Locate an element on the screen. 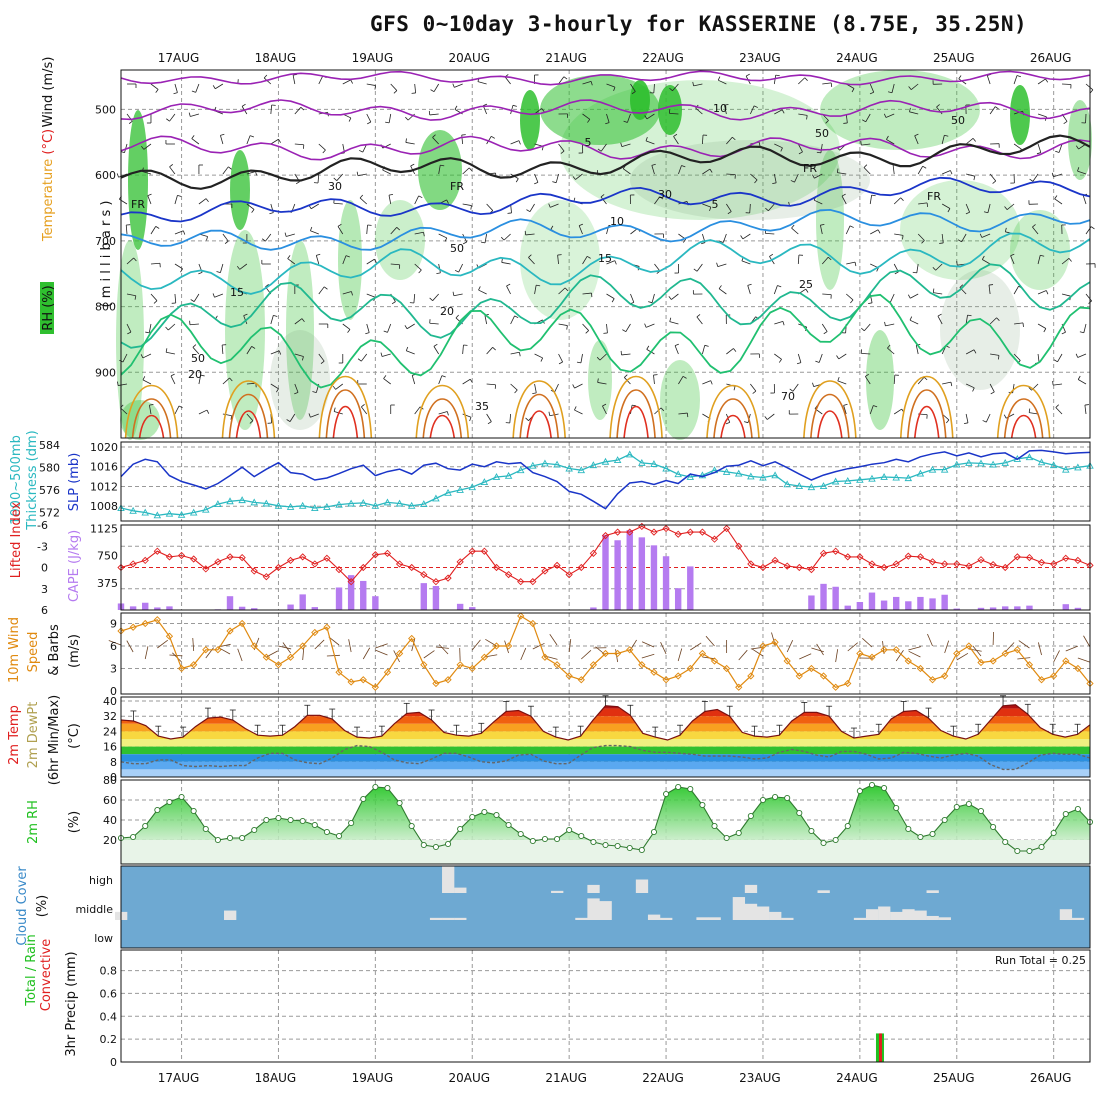  date-label-top: 19AUG is located at coordinates (373, 58).